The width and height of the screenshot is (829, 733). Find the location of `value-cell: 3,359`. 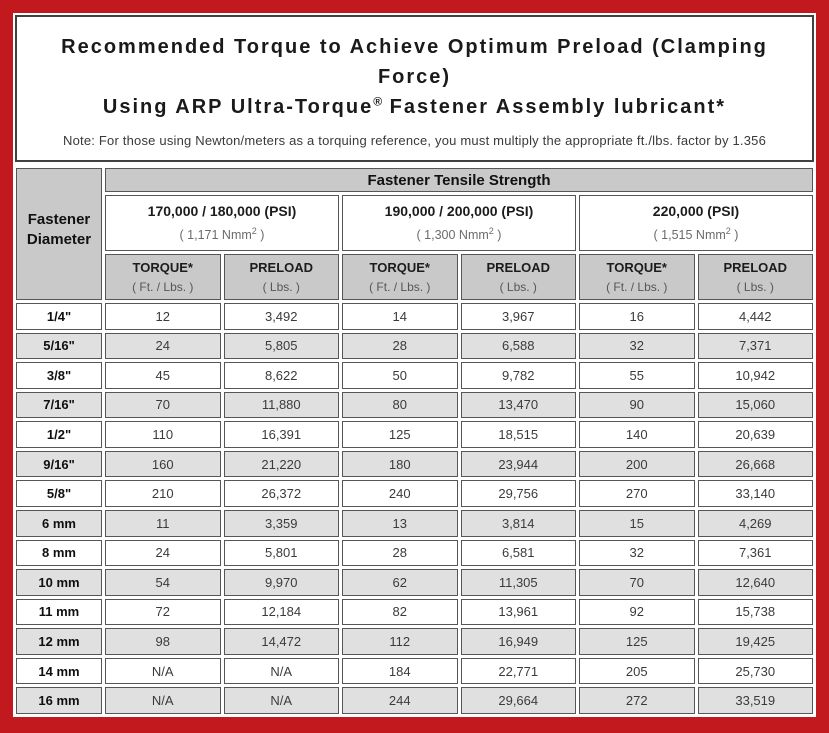

value-cell: 3,359 is located at coordinates (281, 523).